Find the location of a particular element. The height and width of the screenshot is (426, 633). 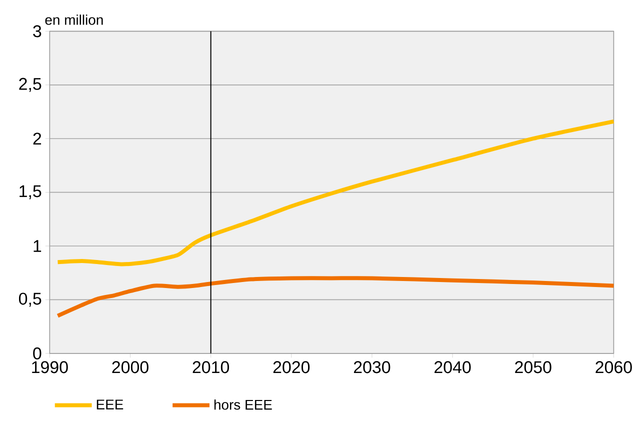

x-tick-label: 2040 is located at coordinates (452, 367).